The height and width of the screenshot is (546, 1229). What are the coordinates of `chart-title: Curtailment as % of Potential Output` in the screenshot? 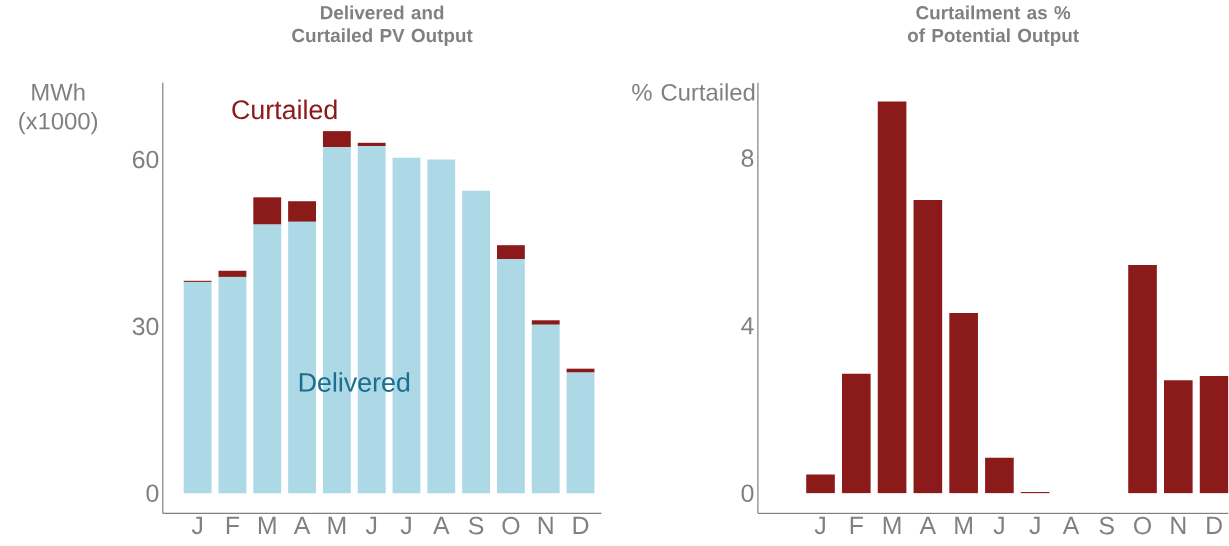 It's located at (993, 25).